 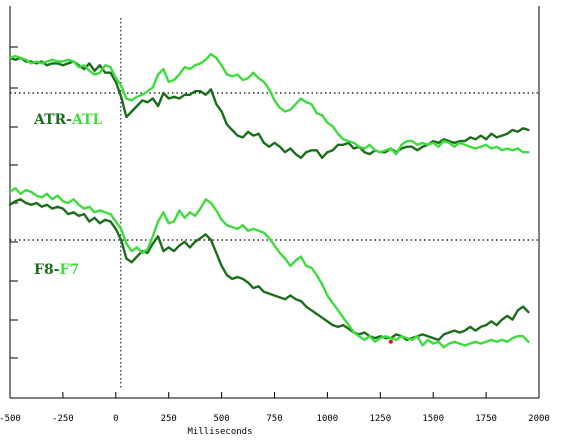 I want to click on x-tick-label-3: 250, so click(x=169, y=419).